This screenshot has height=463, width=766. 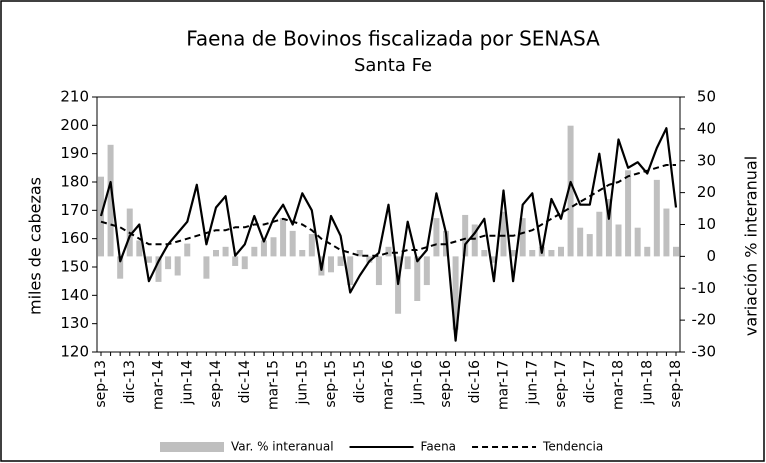 What do you see at coordinates (704, 320) in the screenshot?
I see `y2-tick-label: -20` at bounding box center [704, 320].